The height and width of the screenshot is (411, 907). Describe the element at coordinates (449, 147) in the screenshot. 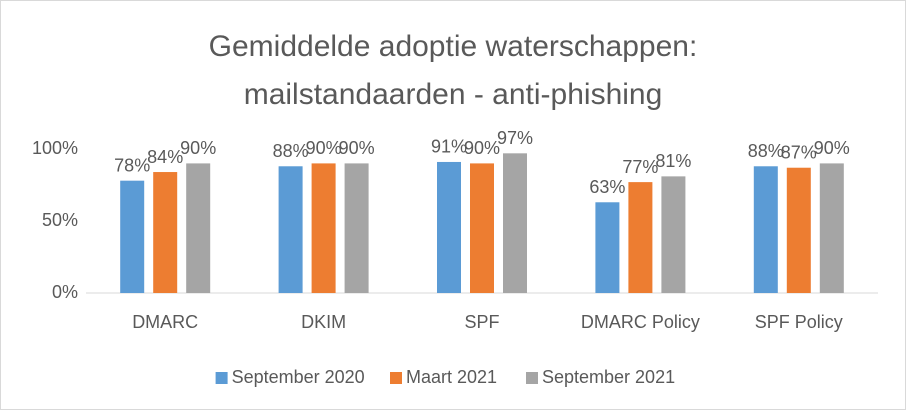

I see `value-label: 91%` at that location.